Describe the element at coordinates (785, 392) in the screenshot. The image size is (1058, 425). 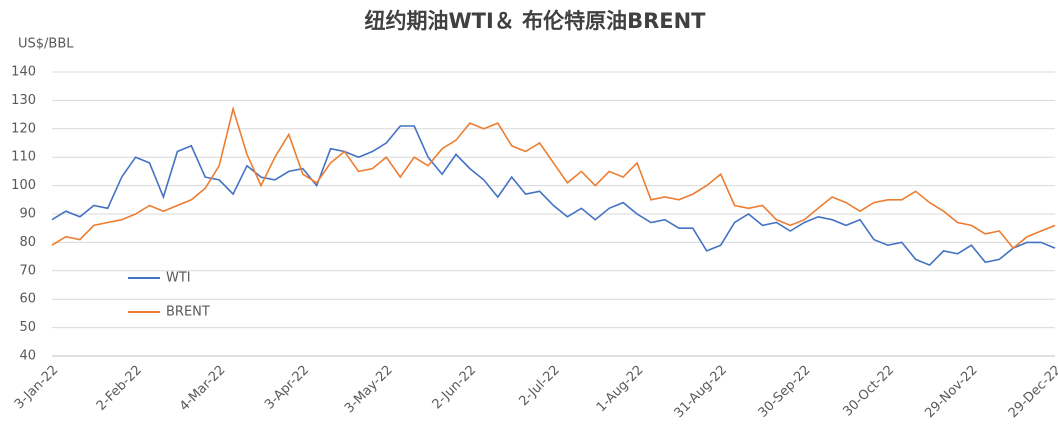
I see `x-tick-label: 30-Sep-22` at that location.